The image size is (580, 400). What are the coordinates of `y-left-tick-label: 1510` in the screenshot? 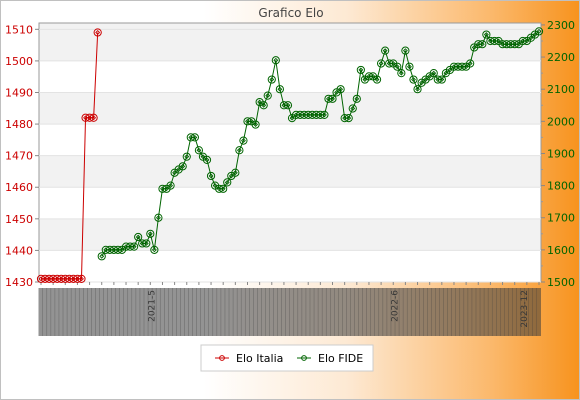 It's located at (19, 29).